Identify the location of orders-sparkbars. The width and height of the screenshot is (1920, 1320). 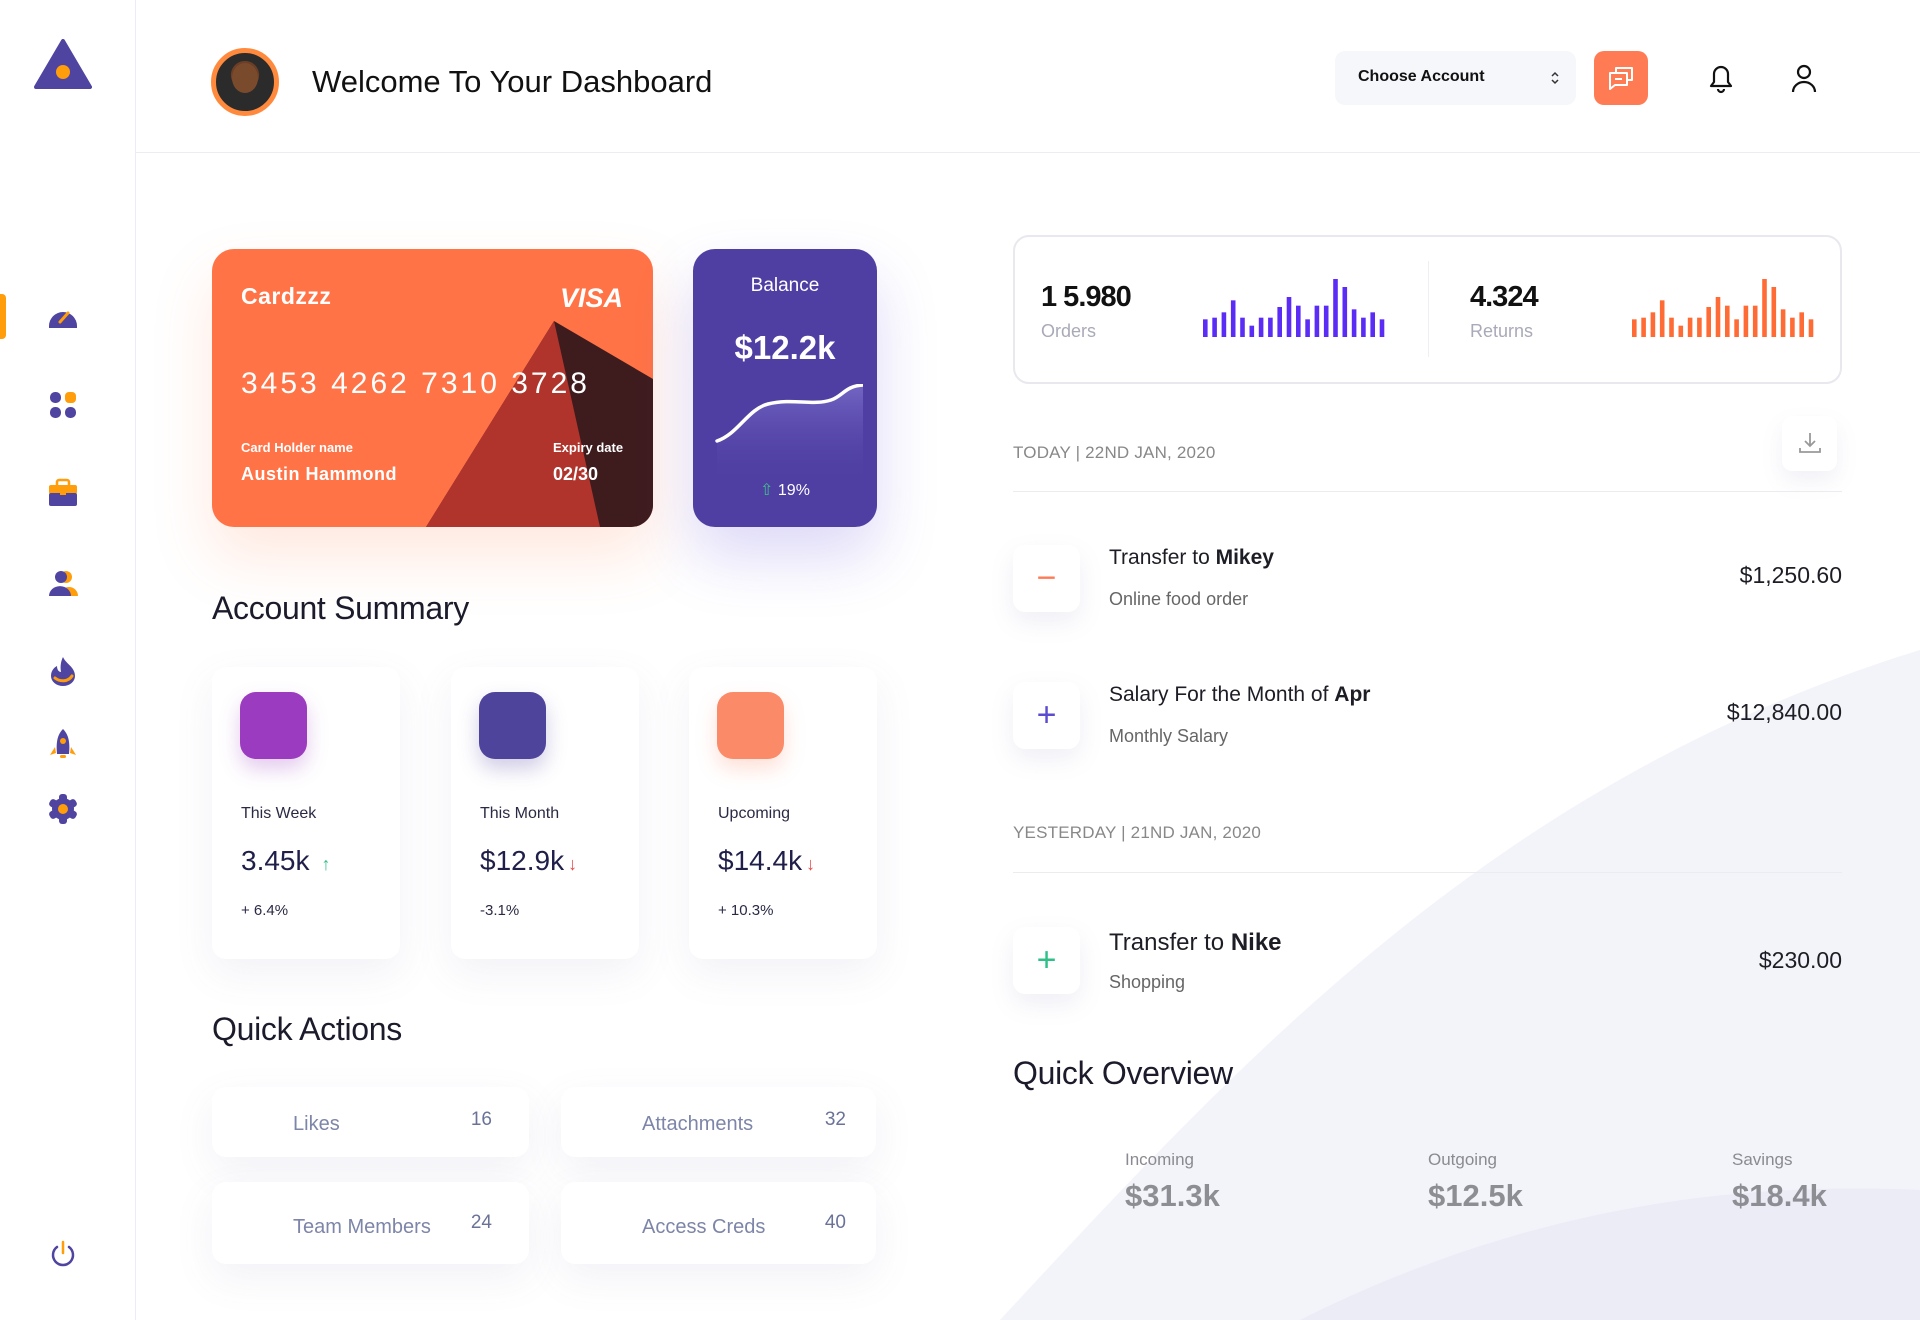
(1294, 308).